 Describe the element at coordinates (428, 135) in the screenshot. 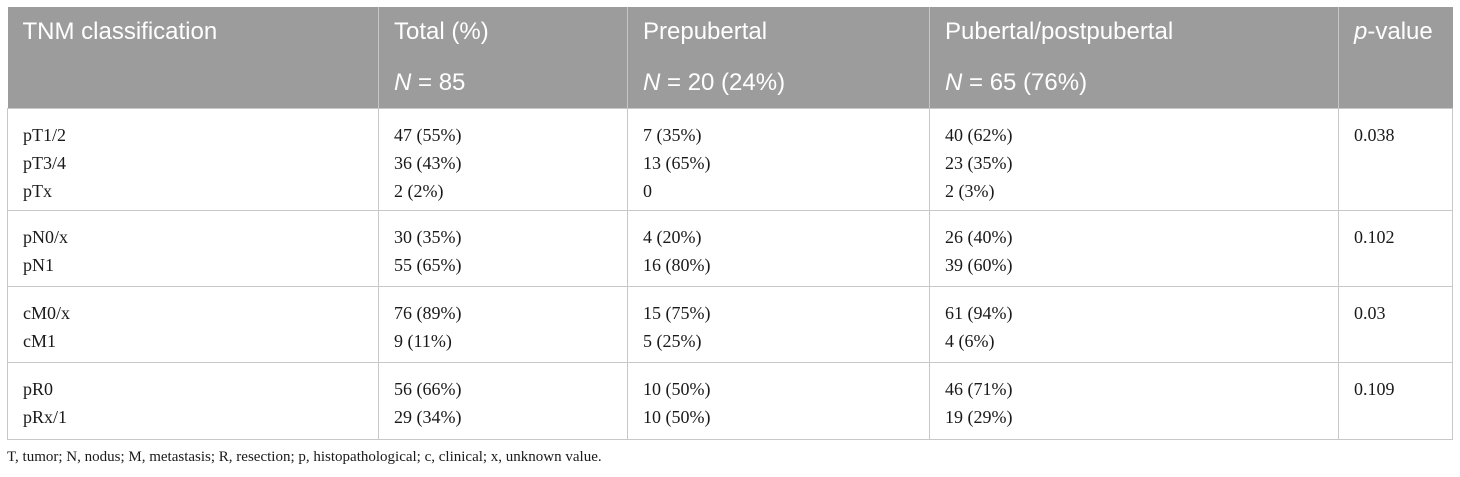

I see `cell-value: 47 (55%)` at that location.